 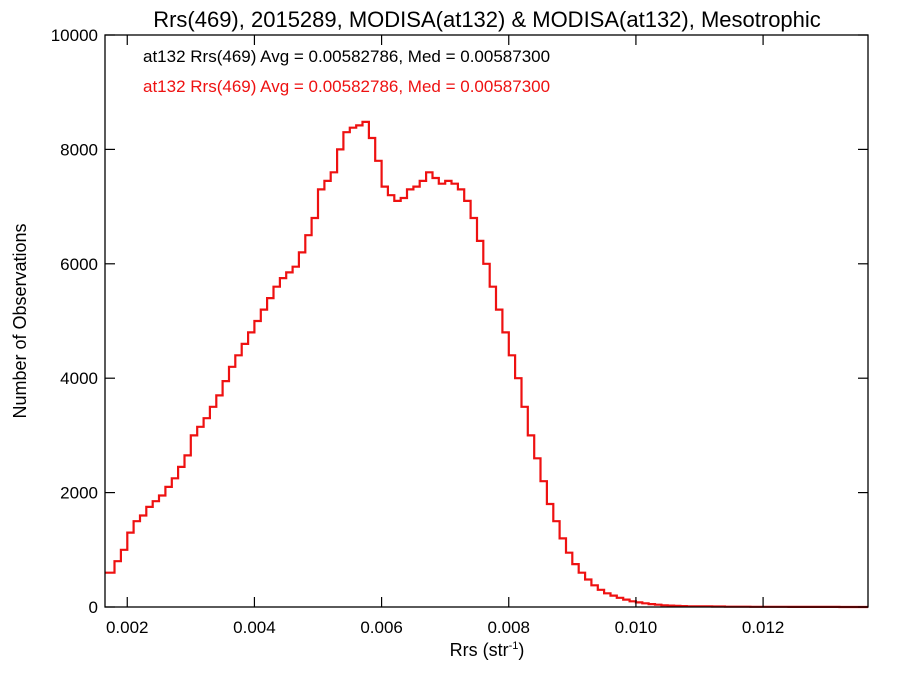 I want to click on x-axis-label-main: Rrs (str, so click(x=479, y=650).